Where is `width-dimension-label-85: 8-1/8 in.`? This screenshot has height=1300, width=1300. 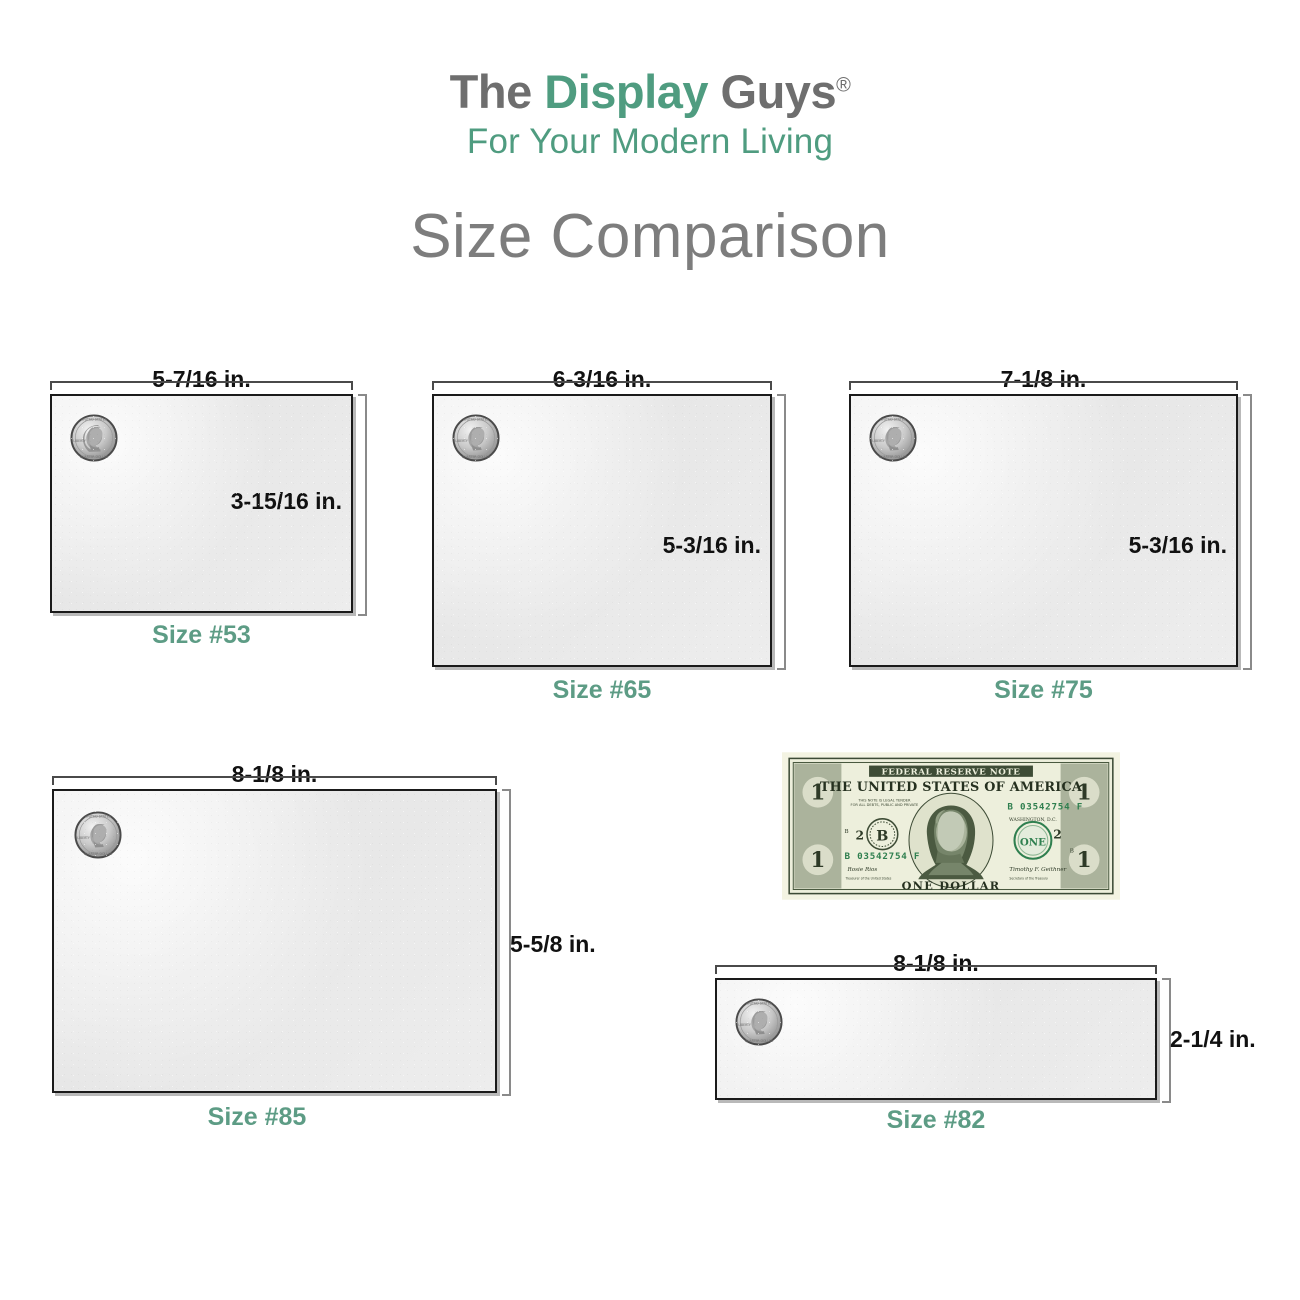
width-dimension-label-85: 8-1/8 in. is located at coordinates (274, 774).